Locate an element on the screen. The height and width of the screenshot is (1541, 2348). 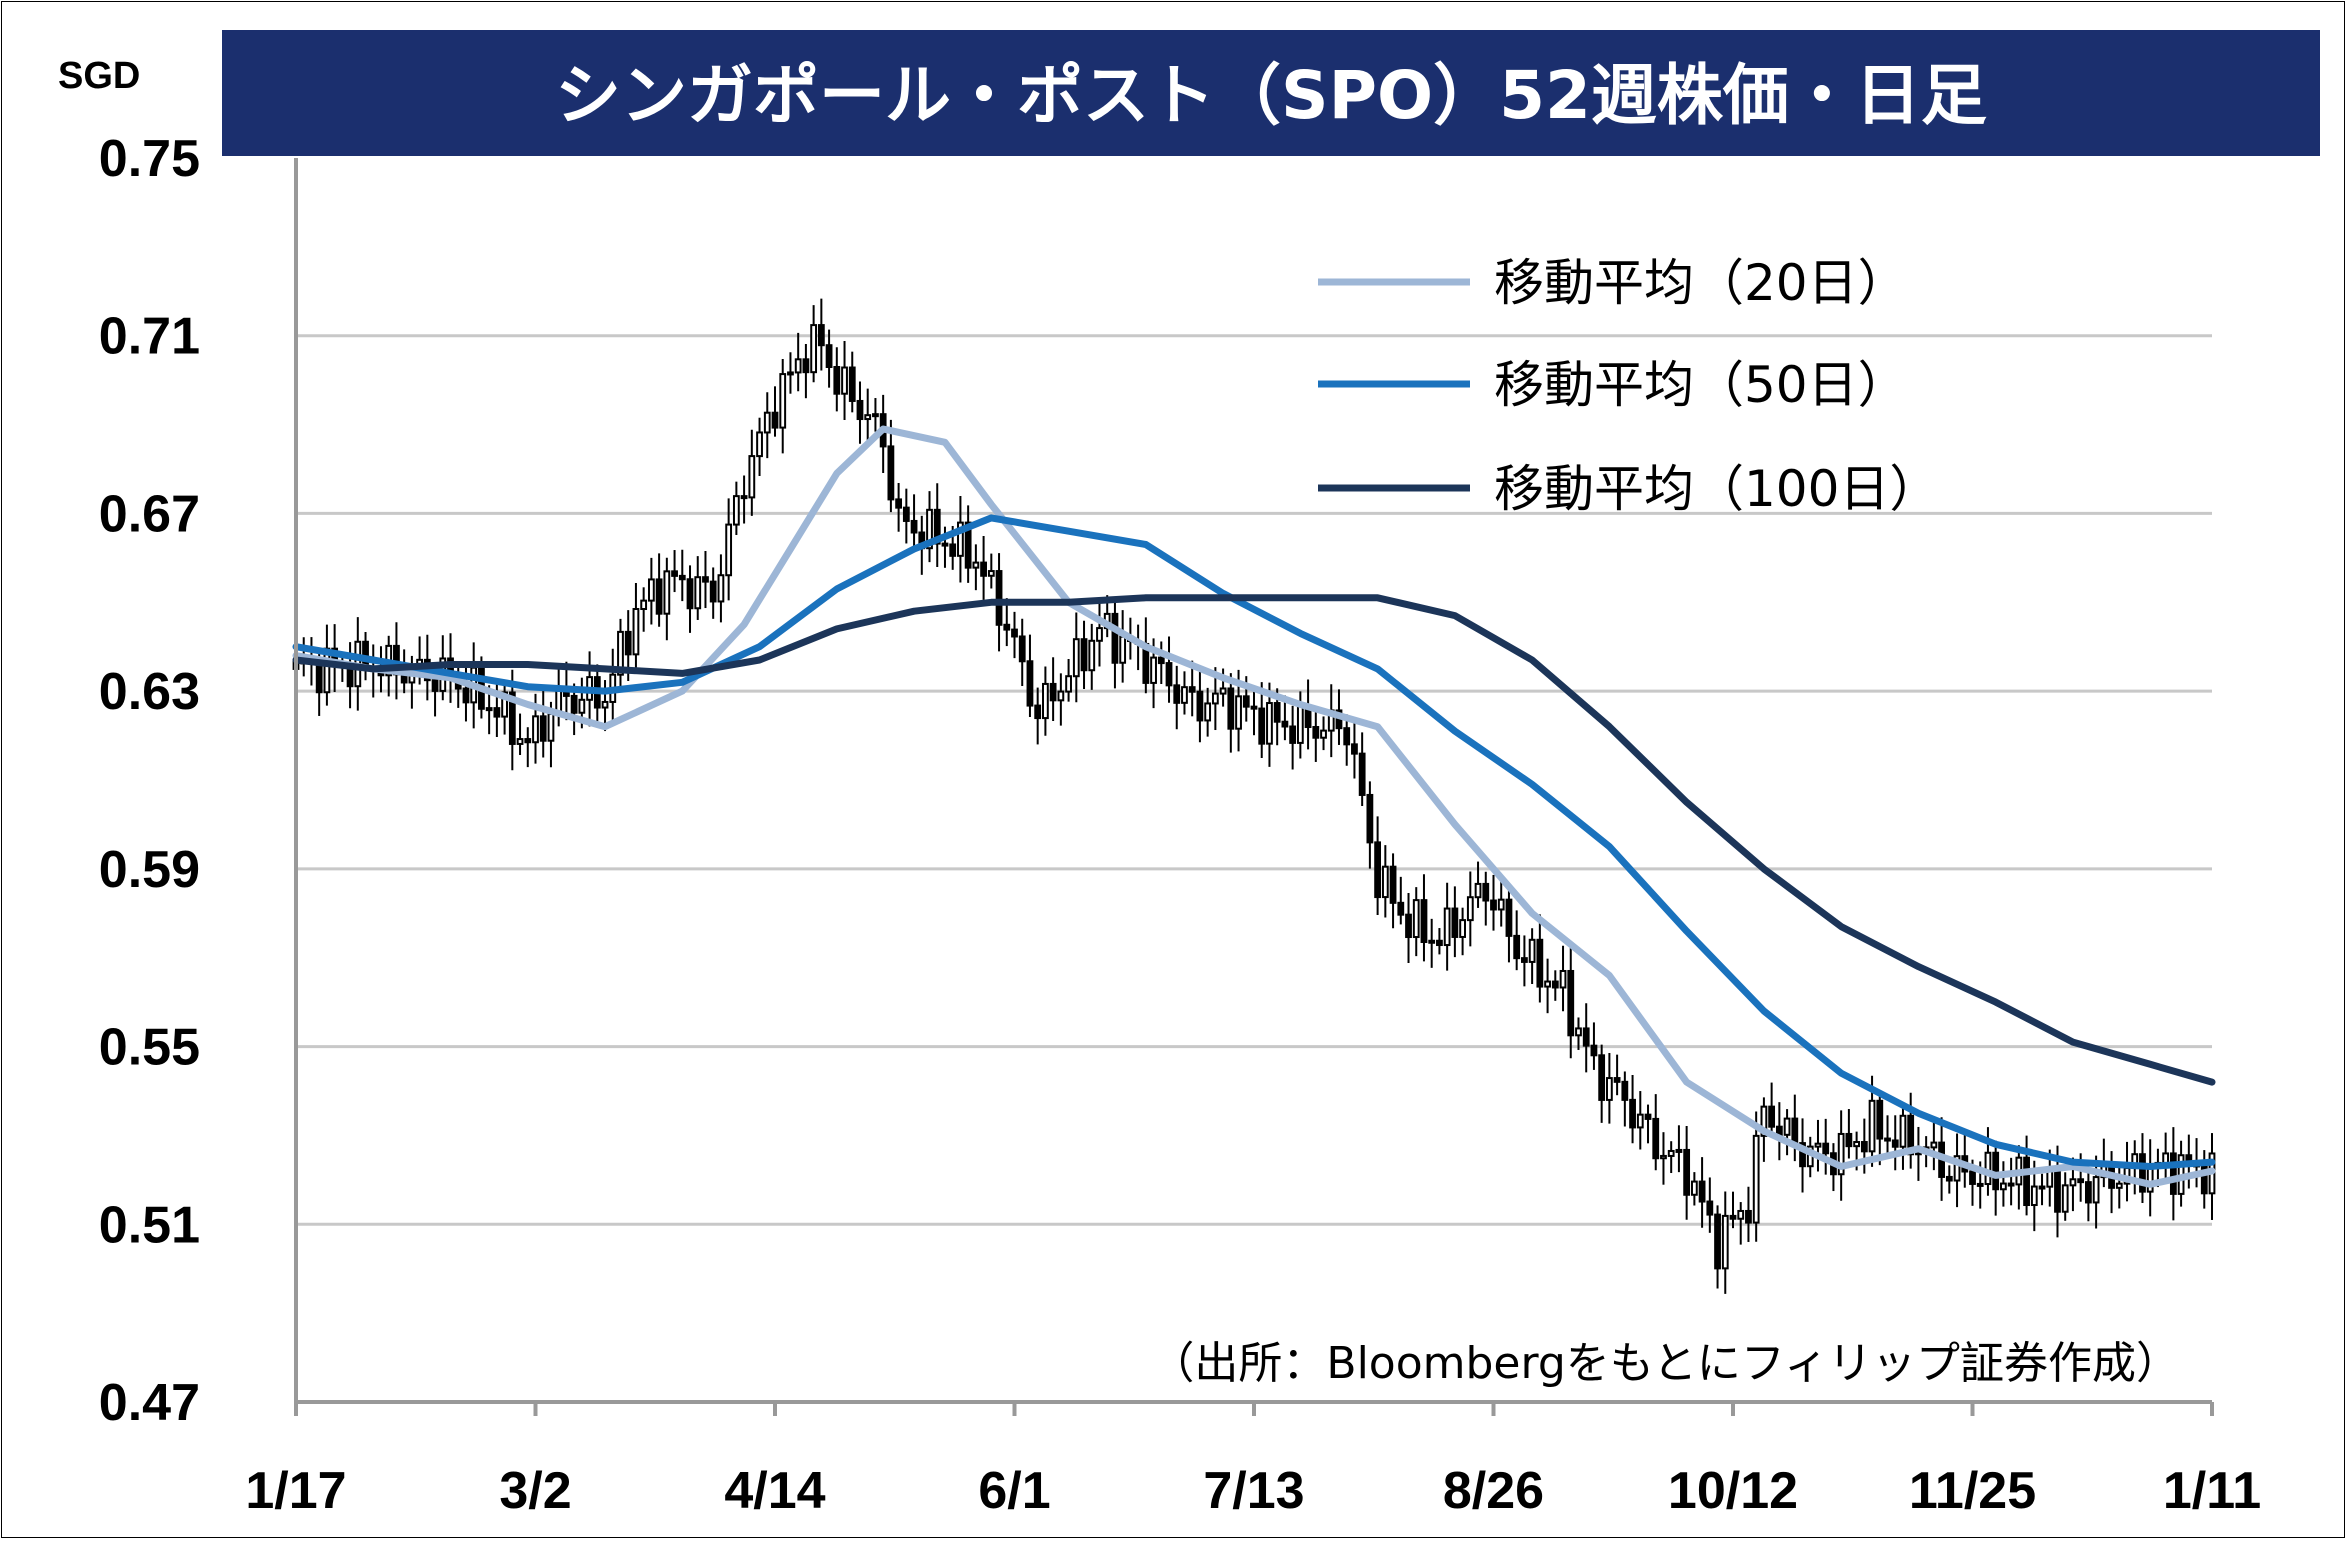
y-tick-label: 0.63 is located at coordinates (149, 692).